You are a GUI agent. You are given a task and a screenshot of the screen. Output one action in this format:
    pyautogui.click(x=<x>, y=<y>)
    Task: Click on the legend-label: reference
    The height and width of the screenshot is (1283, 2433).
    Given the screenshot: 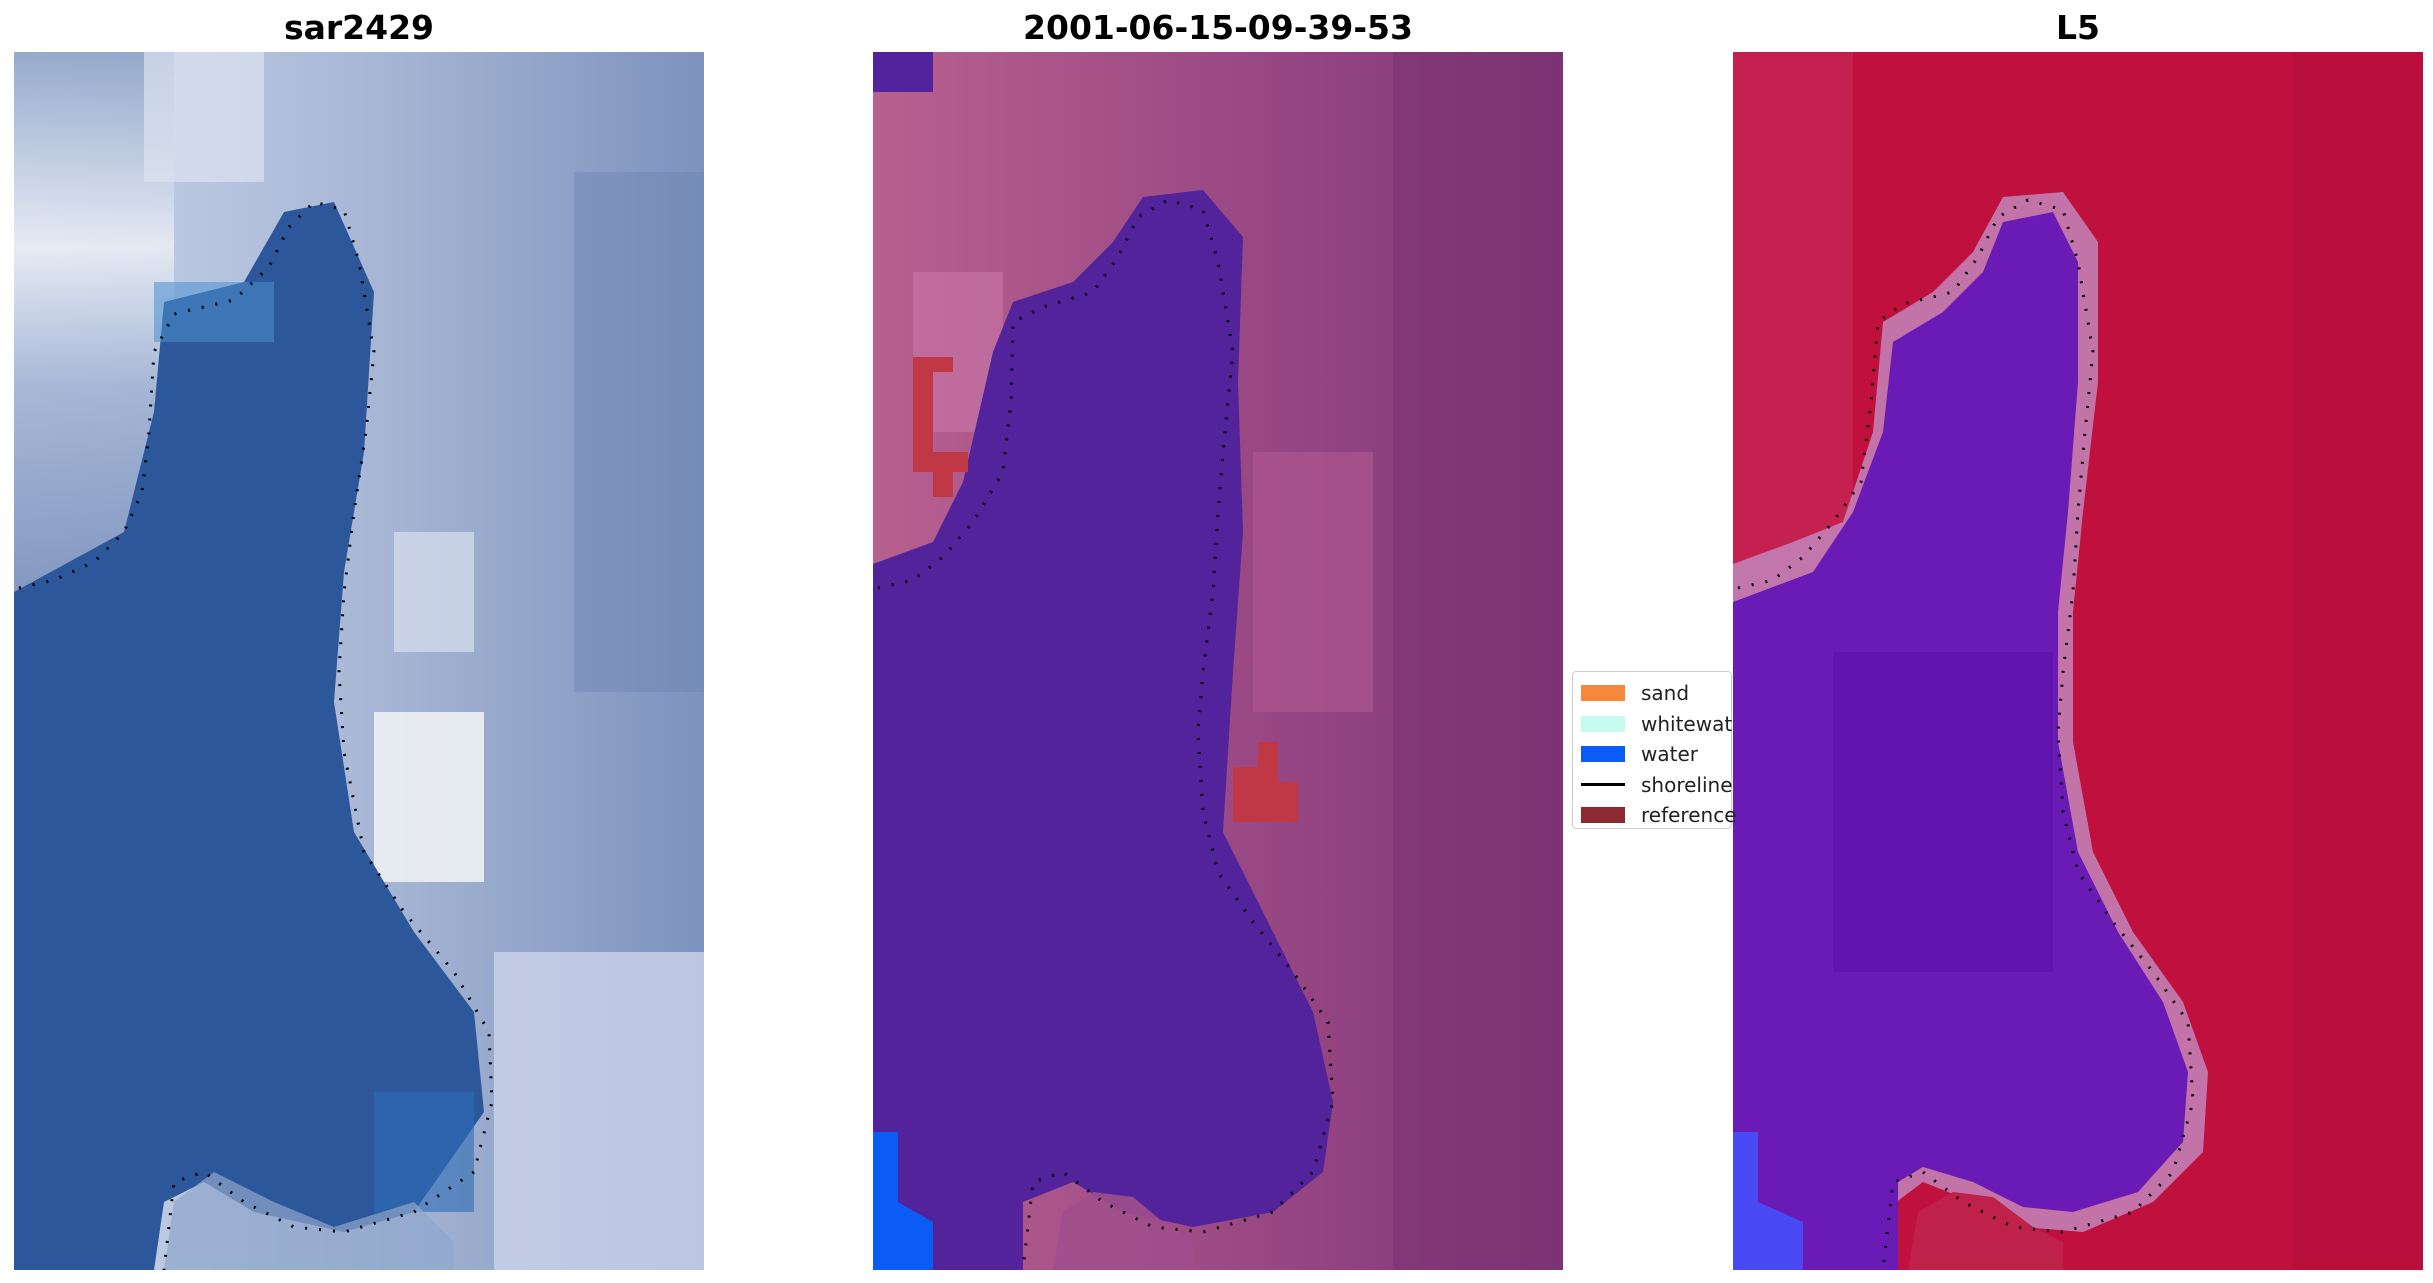 What is the action you would take?
    pyautogui.click(x=1689, y=815)
    